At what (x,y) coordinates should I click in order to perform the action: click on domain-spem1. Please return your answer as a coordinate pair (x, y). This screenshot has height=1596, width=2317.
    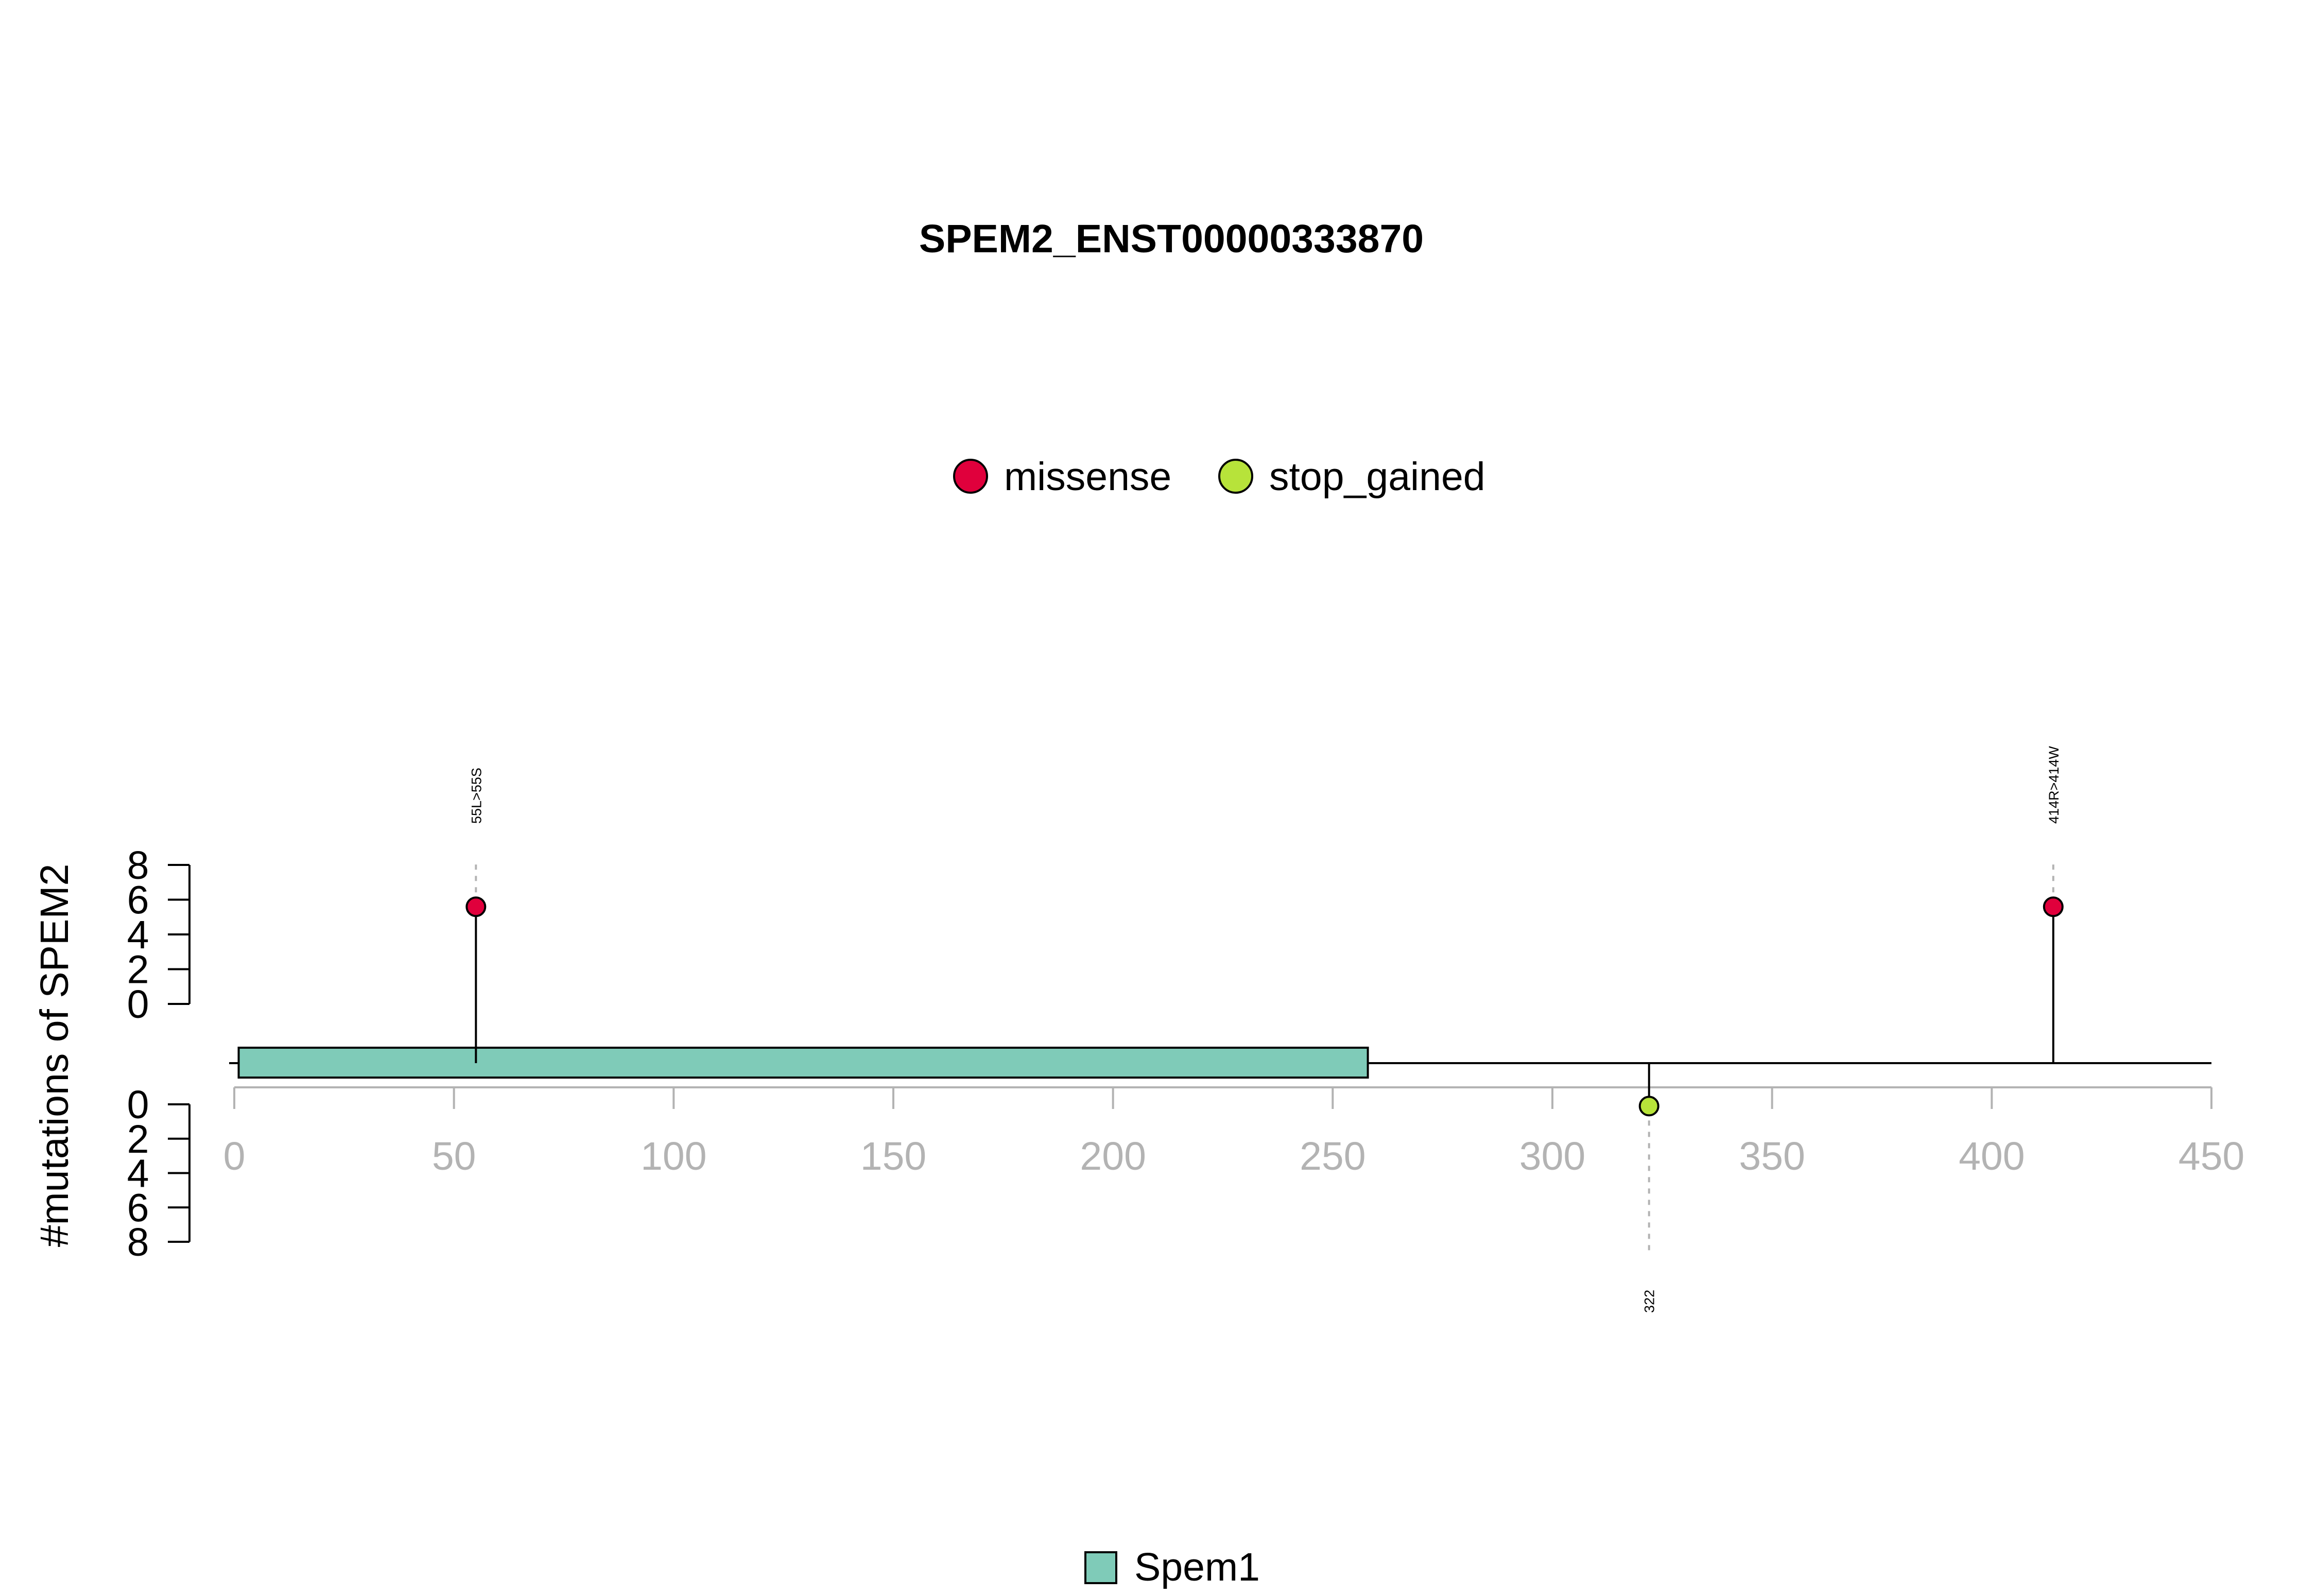
    Looking at the image, I should click on (803, 1063).